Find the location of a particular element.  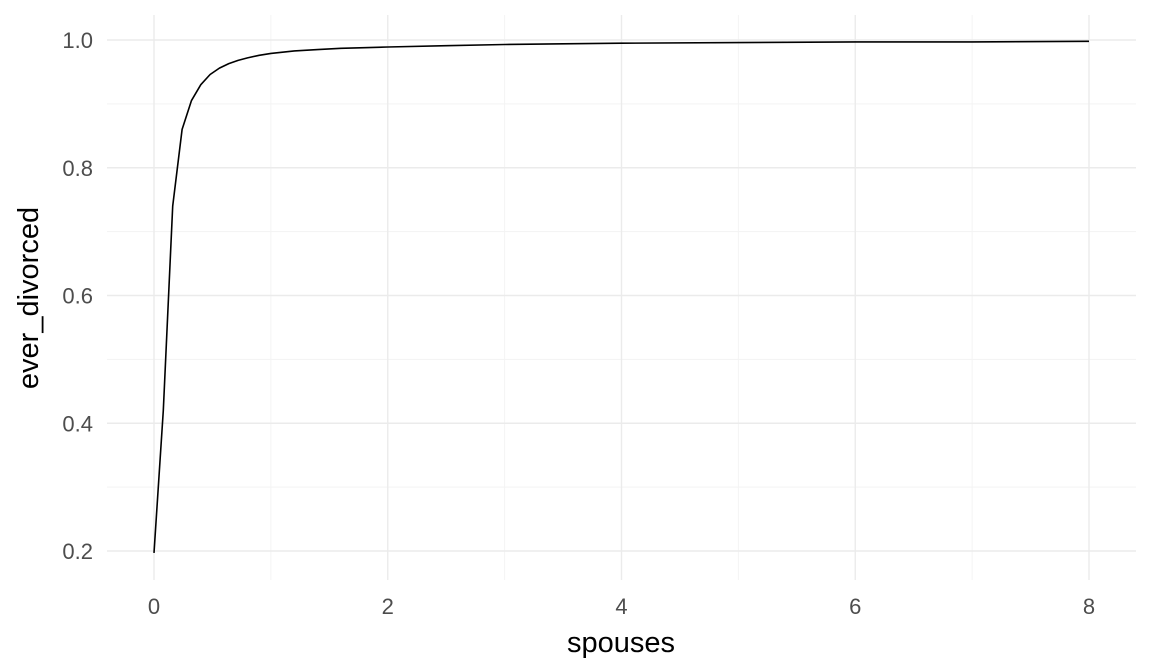

y-axis-ticks: 0.2 0.4 0.6 0.8 1.0 is located at coordinates (77, 296).